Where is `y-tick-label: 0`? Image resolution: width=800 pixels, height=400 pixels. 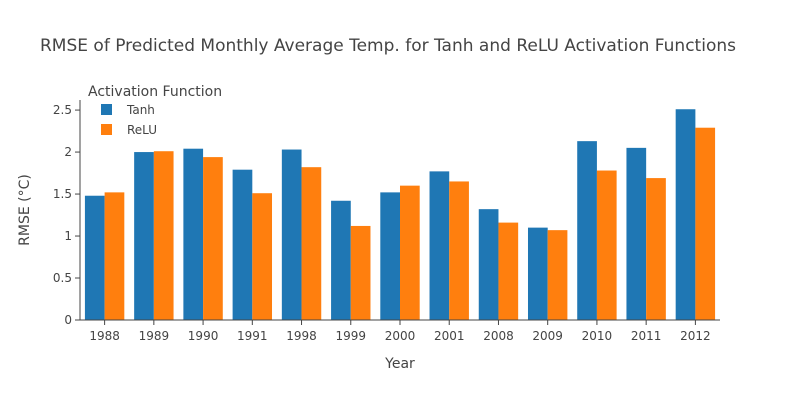 y-tick-label: 0 is located at coordinates (68, 320).